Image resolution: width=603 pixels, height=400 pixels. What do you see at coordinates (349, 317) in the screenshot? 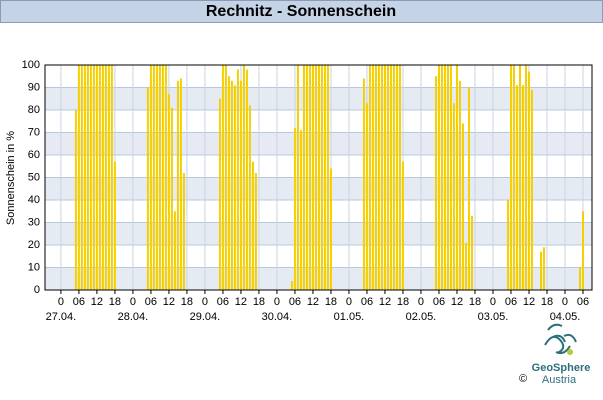
I see `date-label: 01.05.` at bounding box center [349, 317].